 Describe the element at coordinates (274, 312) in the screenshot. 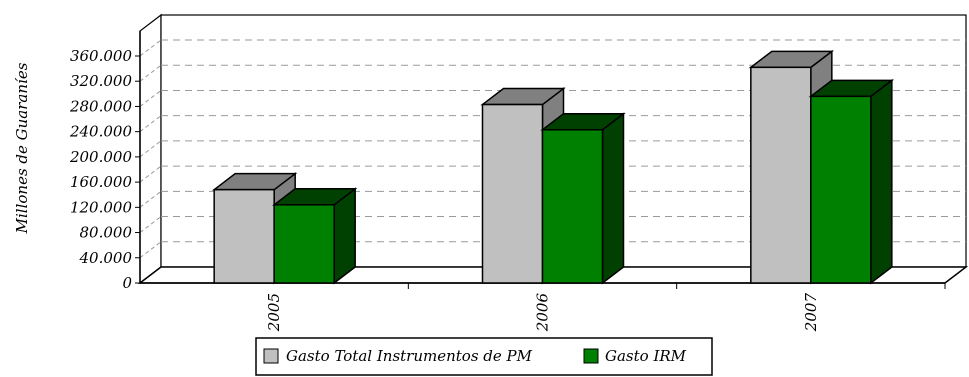

I see `x-tick-label: 2005` at that location.